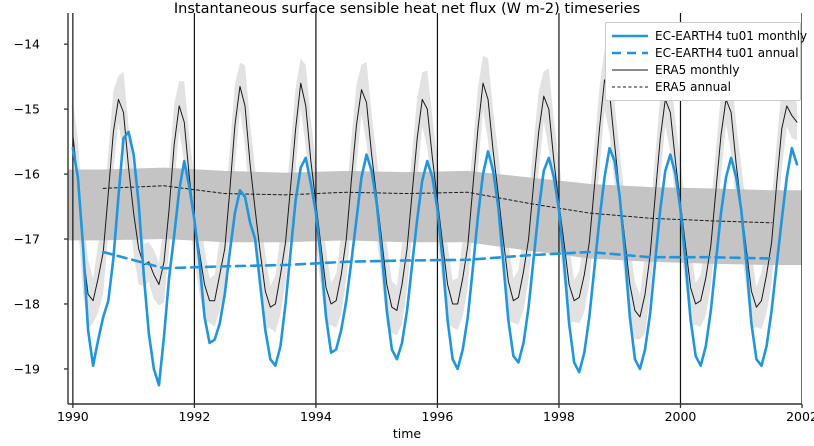 This screenshot has width=814, height=446. Describe the element at coordinates (316, 416) in the screenshot. I see `x-tick-label: 1994` at that location.